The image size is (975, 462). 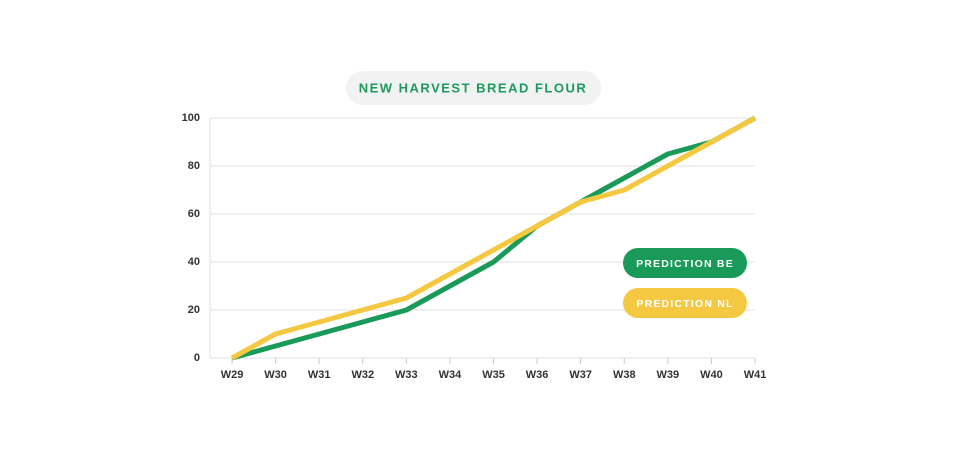 I want to click on x-tick-label: W29, so click(x=232, y=375).